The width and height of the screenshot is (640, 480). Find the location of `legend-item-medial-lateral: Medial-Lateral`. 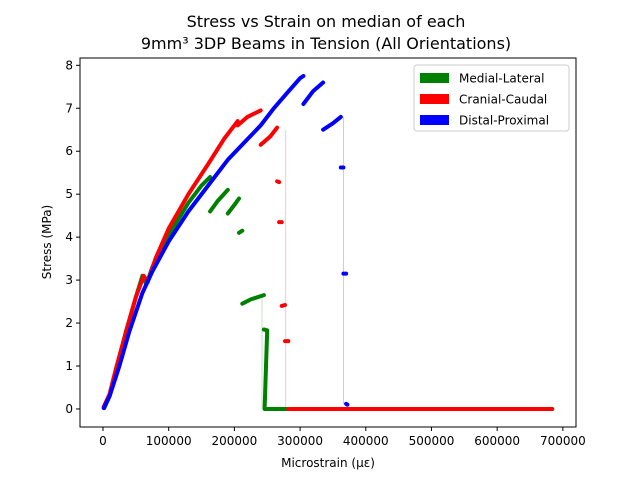

legend-item-medial-lateral: Medial-Lateral is located at coordinates (482, 79).